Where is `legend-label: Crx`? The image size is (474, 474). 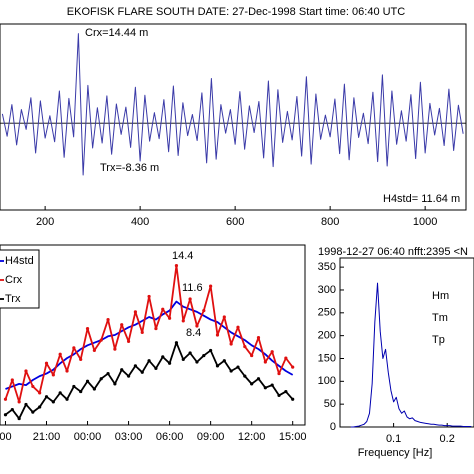
legend-label: Crx is located at coordinates (14, 280).